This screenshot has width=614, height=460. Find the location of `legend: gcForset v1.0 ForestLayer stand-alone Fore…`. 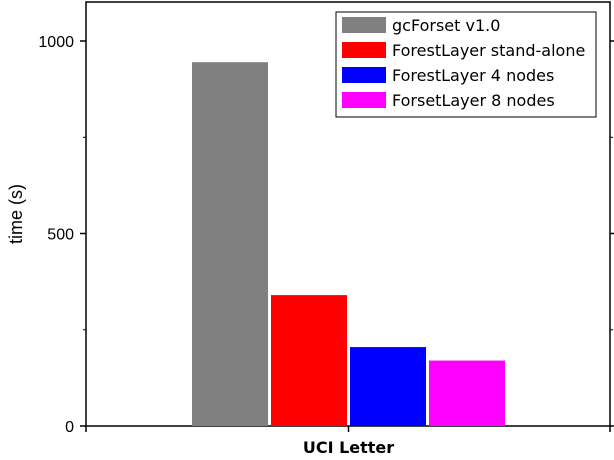

legend: gcForset v1.0 ForestLayer stand-alone Fore… is located at coordinates (466, 64).